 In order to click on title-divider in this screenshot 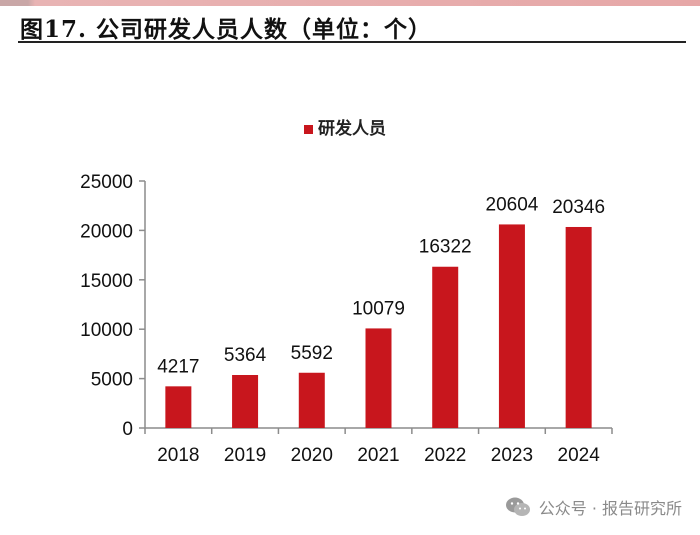, I will do `click(352, 42)`.